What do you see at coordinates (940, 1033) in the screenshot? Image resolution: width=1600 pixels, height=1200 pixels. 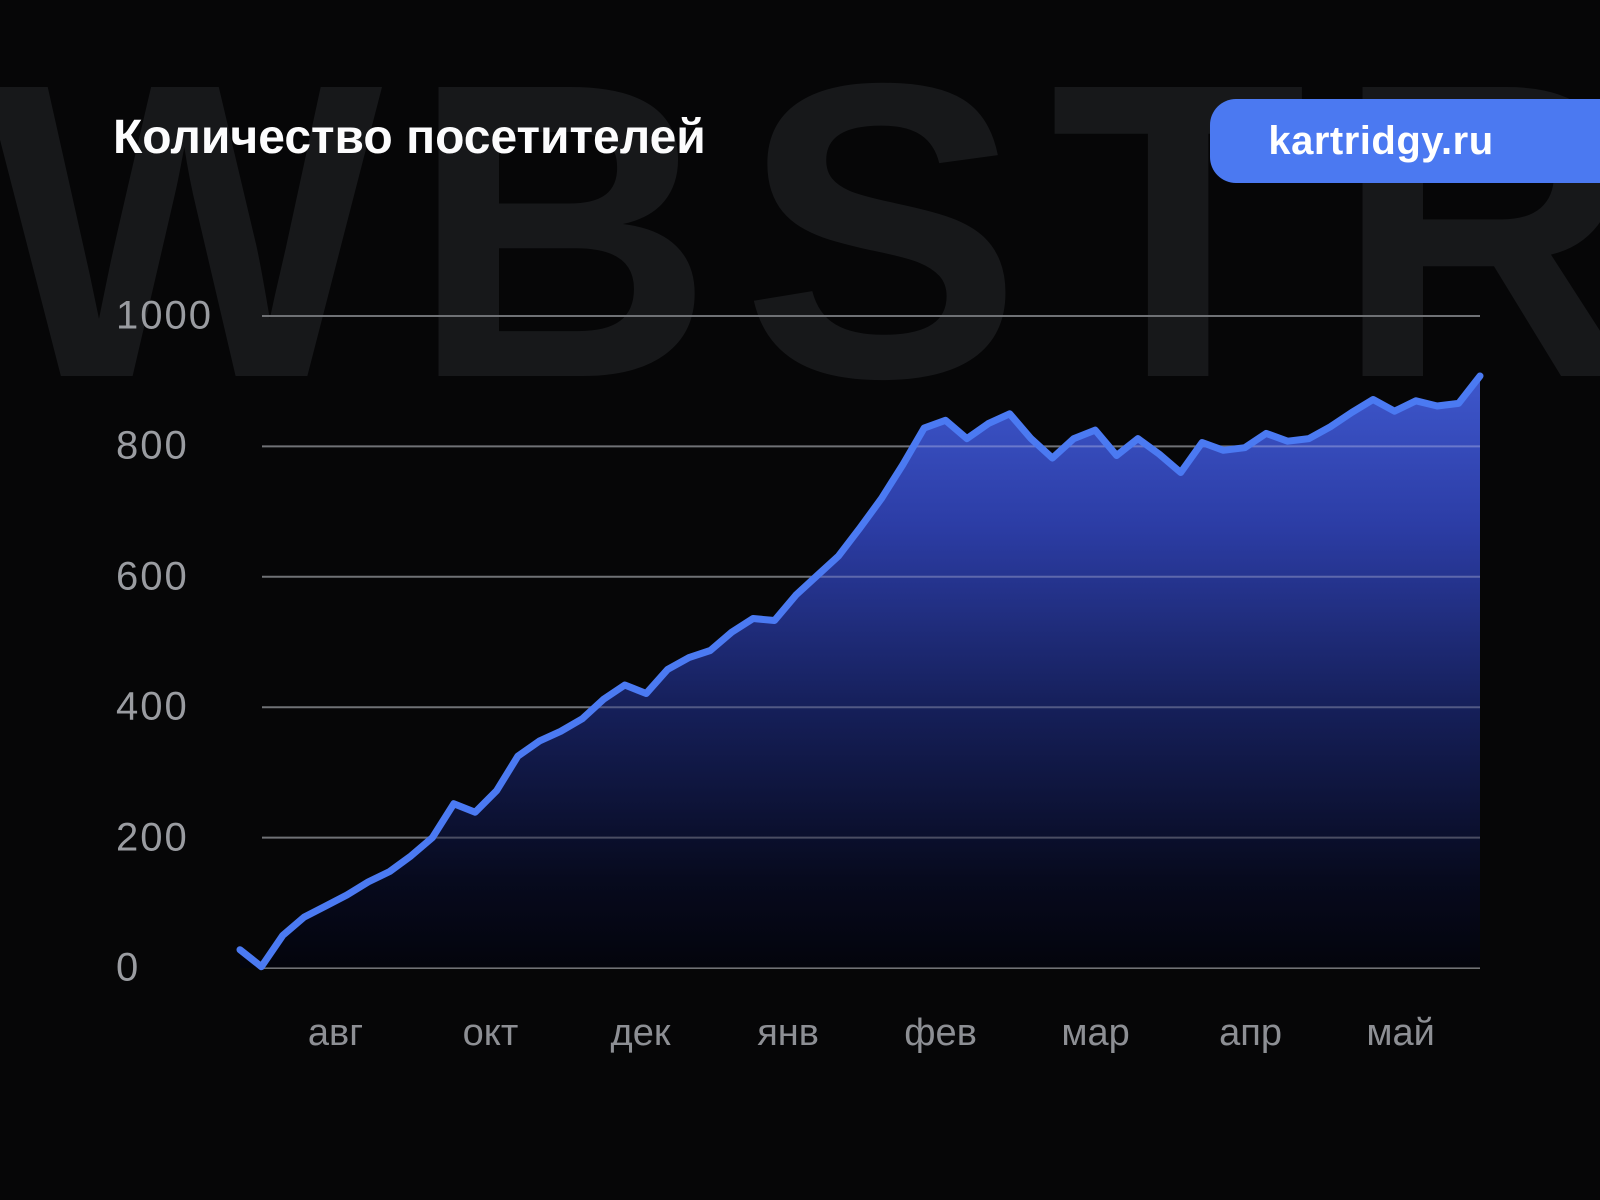 I see `x-axis-tick-label: фев` at bounding box center [940, 1033].